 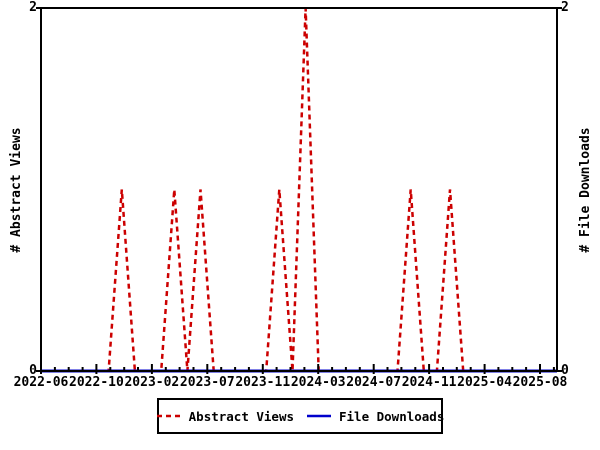 What do you see at coordinates (392, 416) in the screenshot?
I see `legend-label-file-downloads: File Downloads` at bounding box center [392, 416].